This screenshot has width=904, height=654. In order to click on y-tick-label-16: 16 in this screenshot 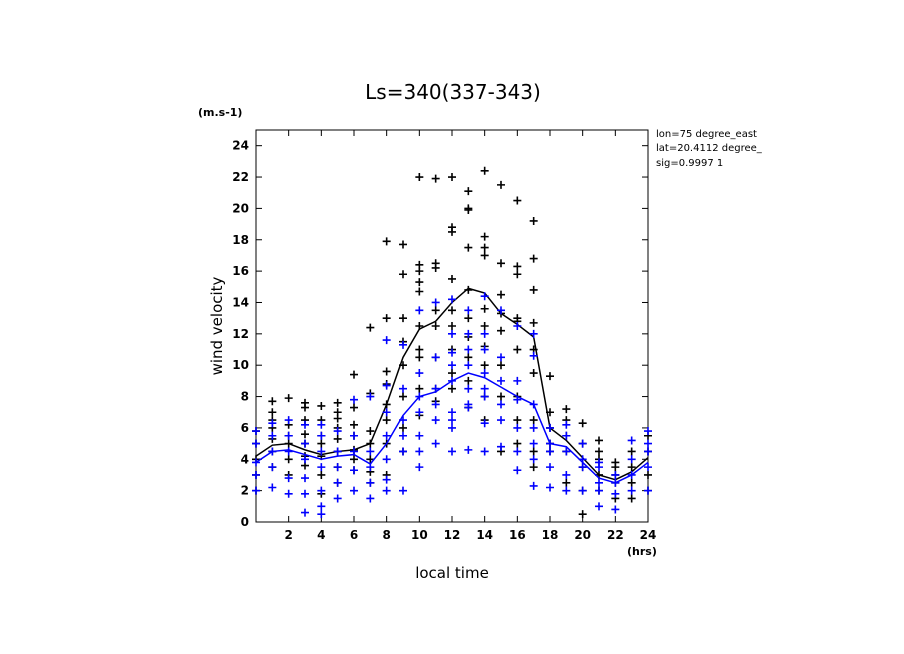, I will do `click(240, 271)`.